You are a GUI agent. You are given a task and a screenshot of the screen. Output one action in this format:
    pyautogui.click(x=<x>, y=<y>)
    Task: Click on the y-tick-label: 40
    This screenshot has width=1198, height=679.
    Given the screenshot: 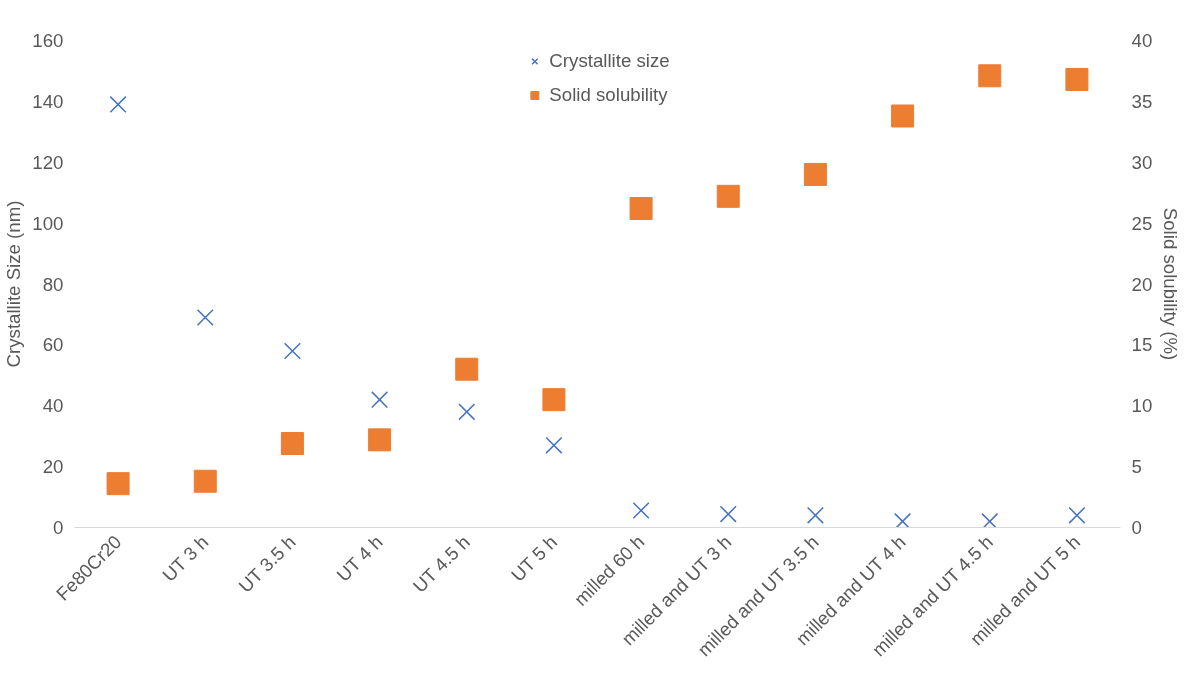 What is the action you would take?
    pyautogui.click(x=53, y=406)
    